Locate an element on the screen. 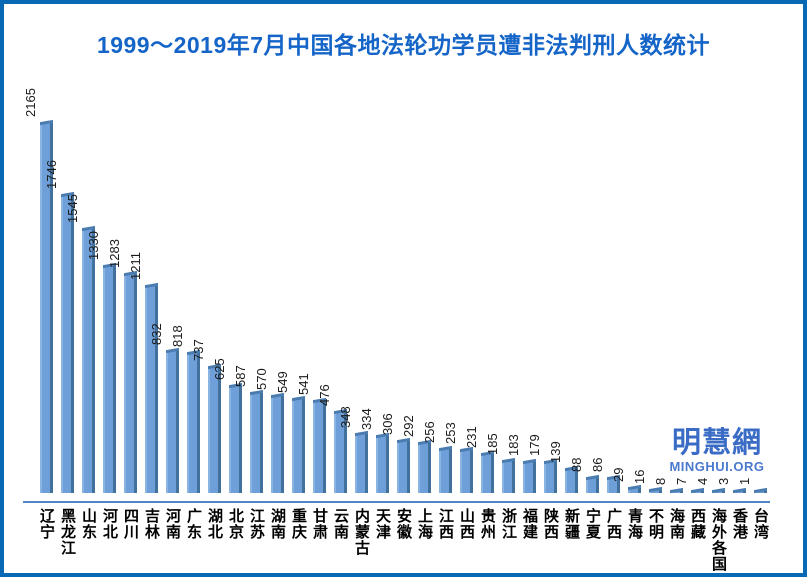 This screenshot has height=577, width=807. bar-category-label: 安徽 is located at coordinates (403, 524).